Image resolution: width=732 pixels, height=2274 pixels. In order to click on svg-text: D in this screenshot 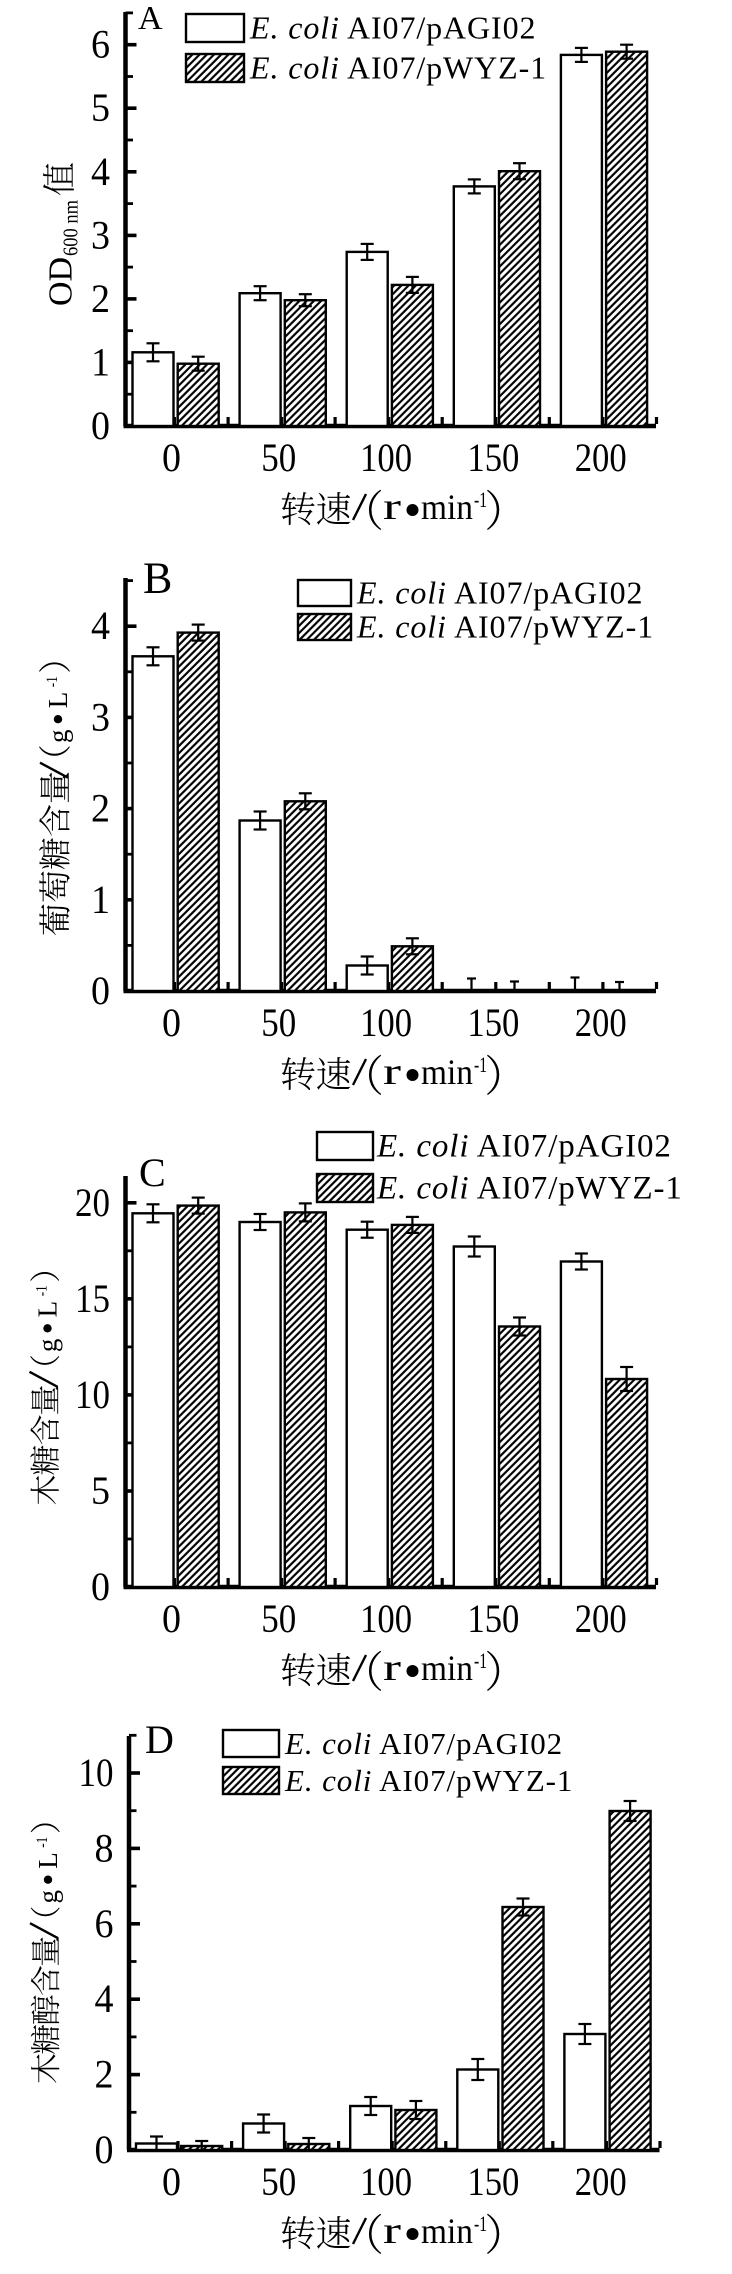, I will do `click(159, 1739)`.